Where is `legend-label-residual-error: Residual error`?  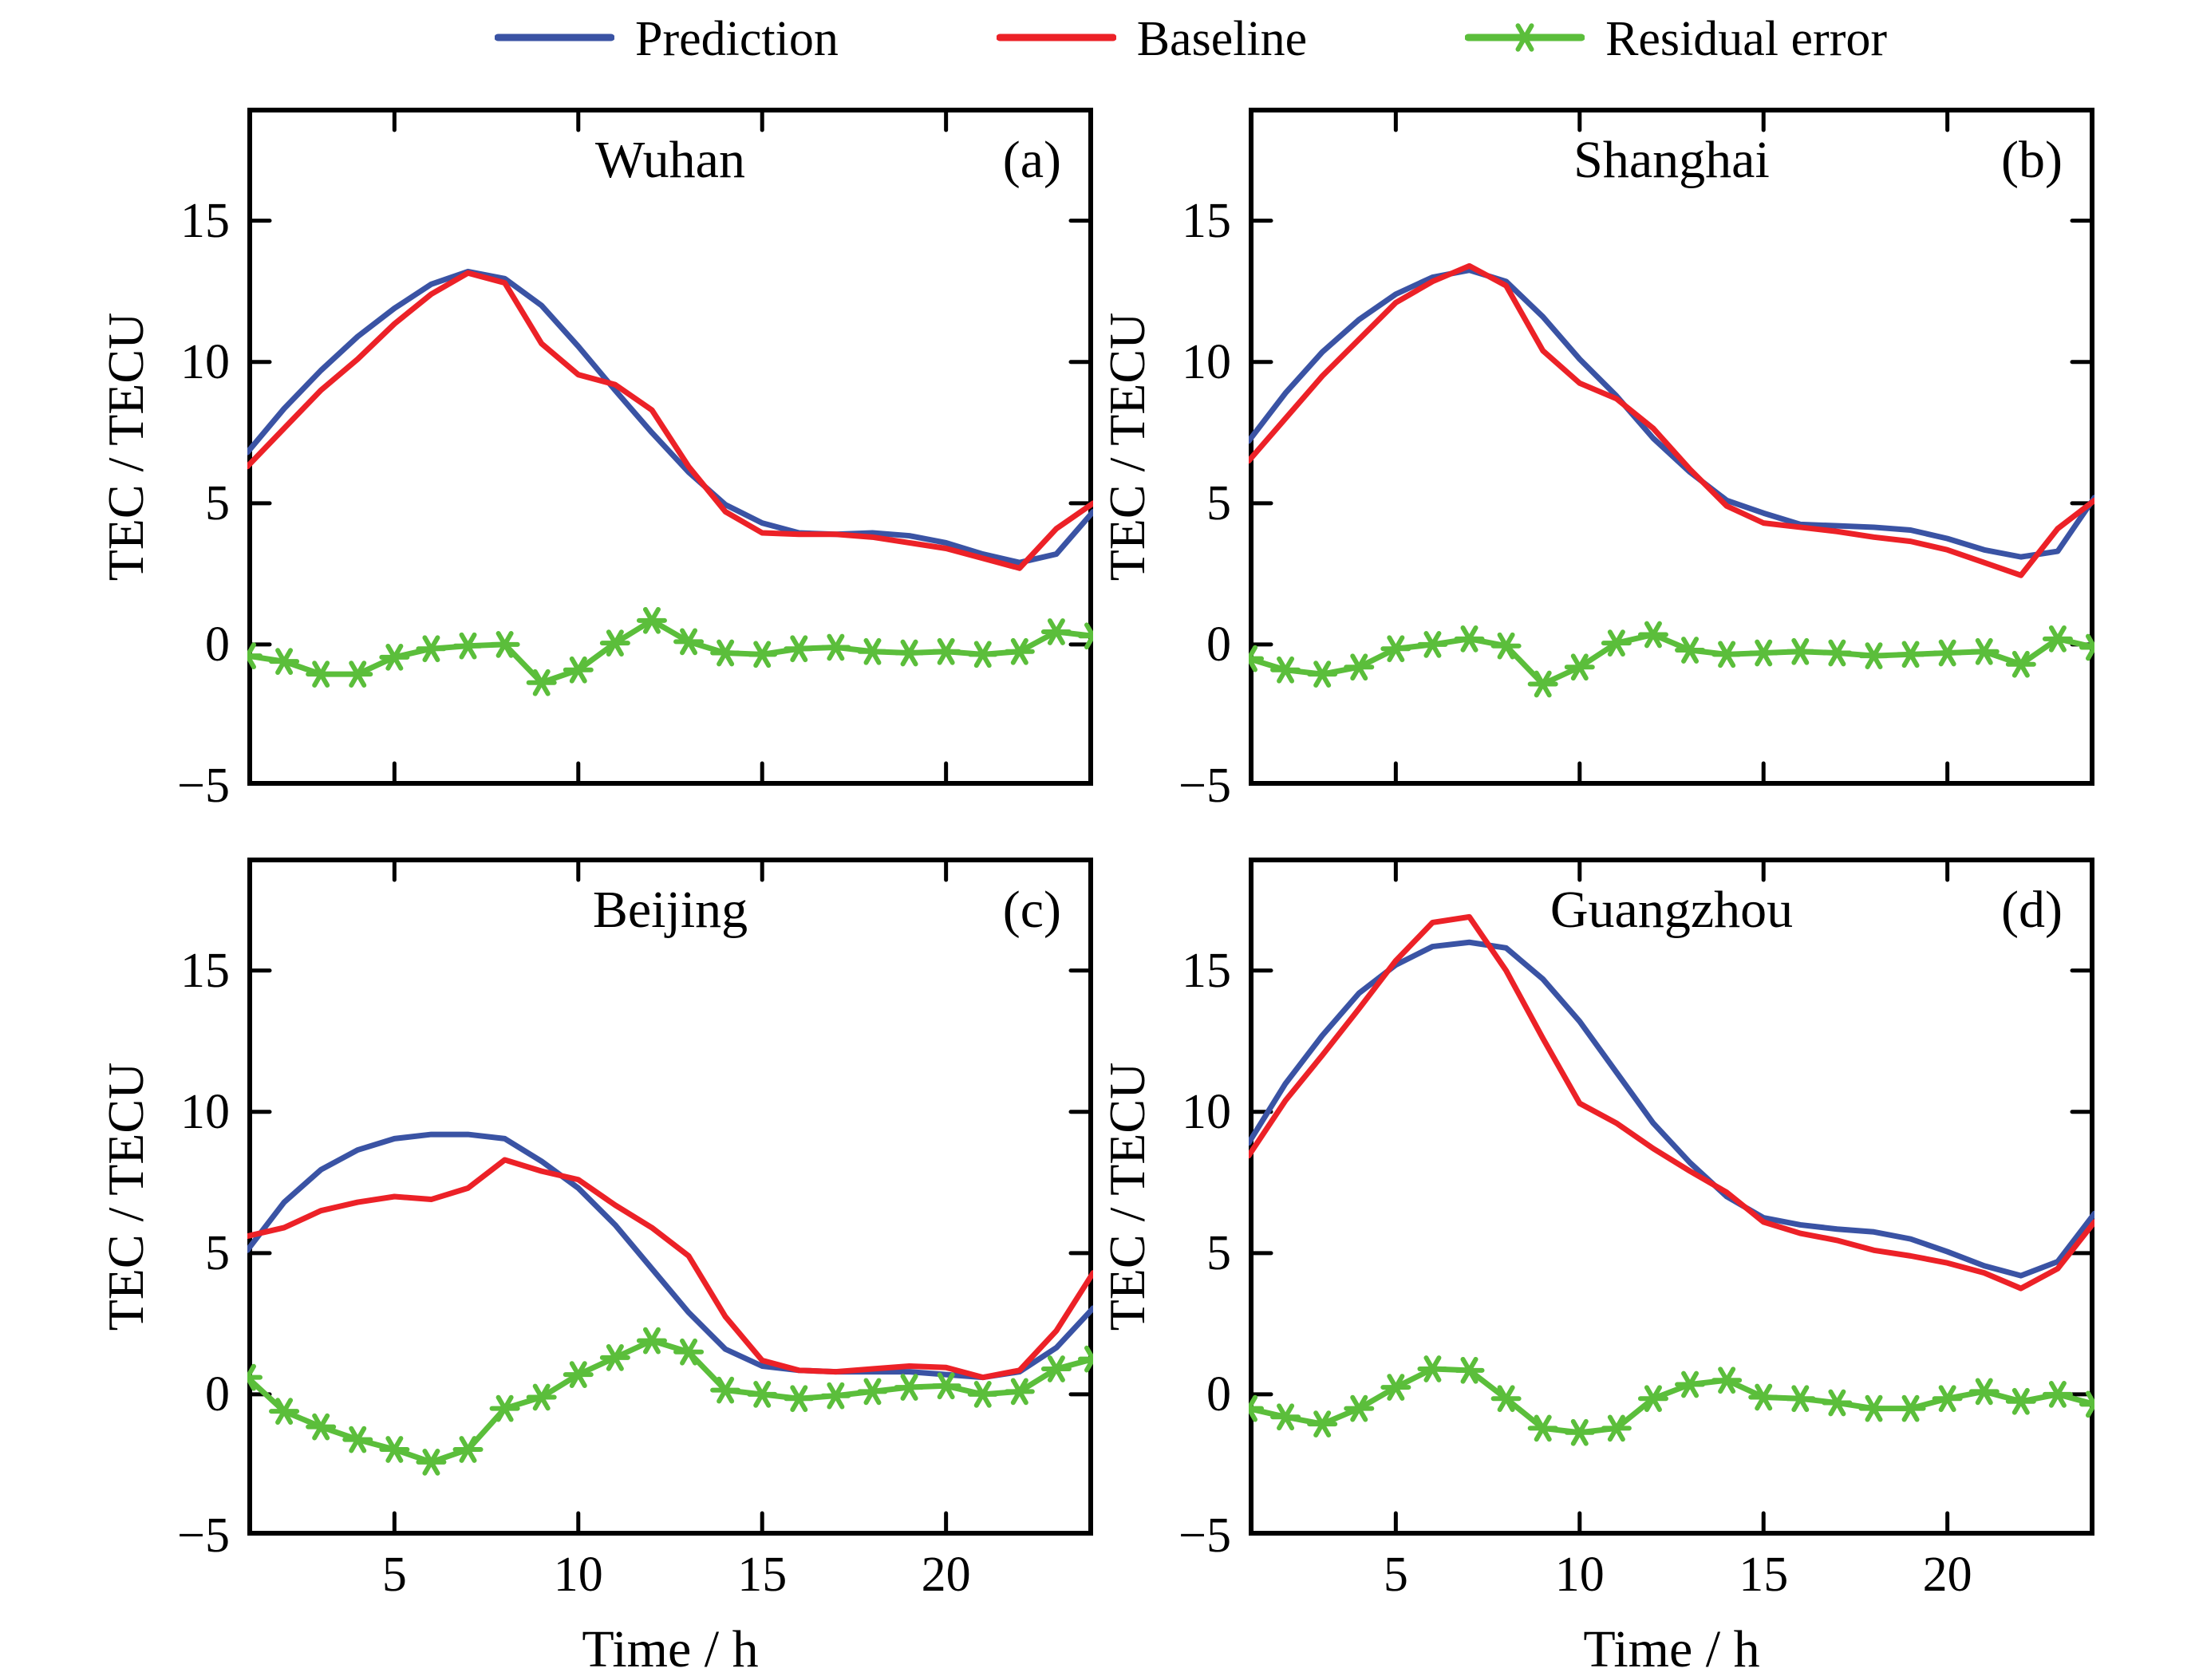
legend-label-residual-error: Residual error is located at coordinates (1746, 39).